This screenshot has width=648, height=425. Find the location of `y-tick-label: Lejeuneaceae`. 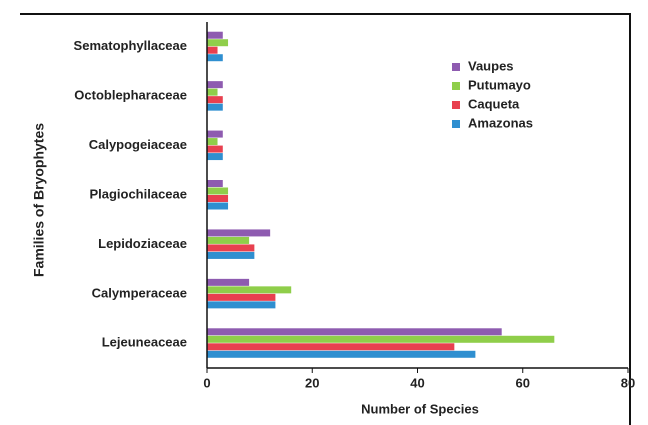

y-tick-label: Lejeuneaceae is located at coordinates (144, 342).